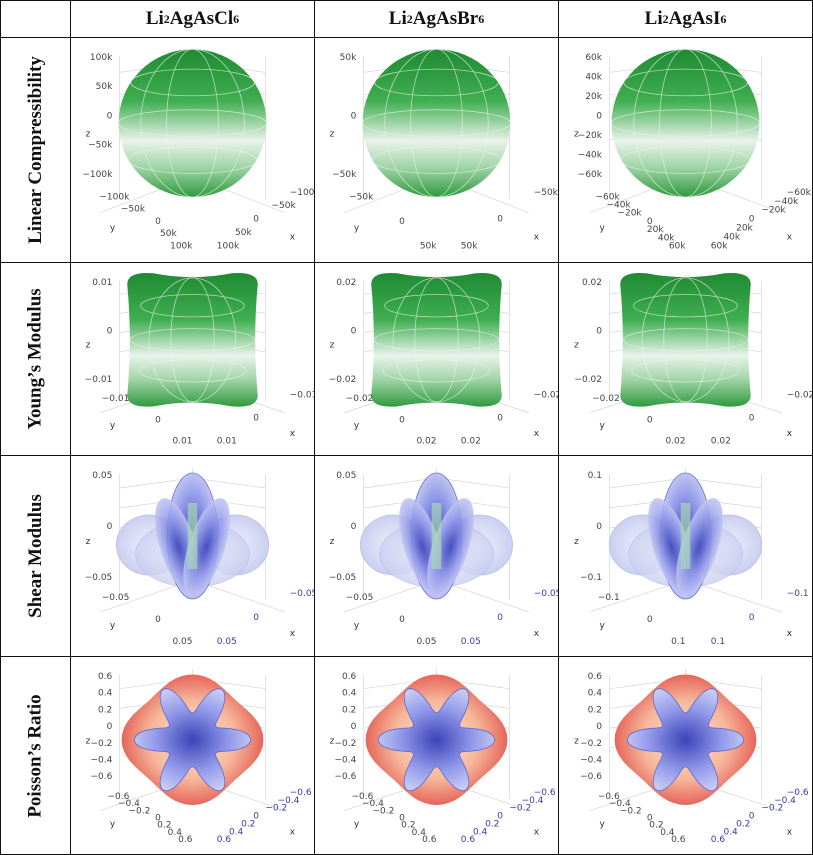 This screenshot has height=855, width=813. Describe the element at coordinates (228, 247) in the screenshot. I see `x-tick-label: 100k` at that location.